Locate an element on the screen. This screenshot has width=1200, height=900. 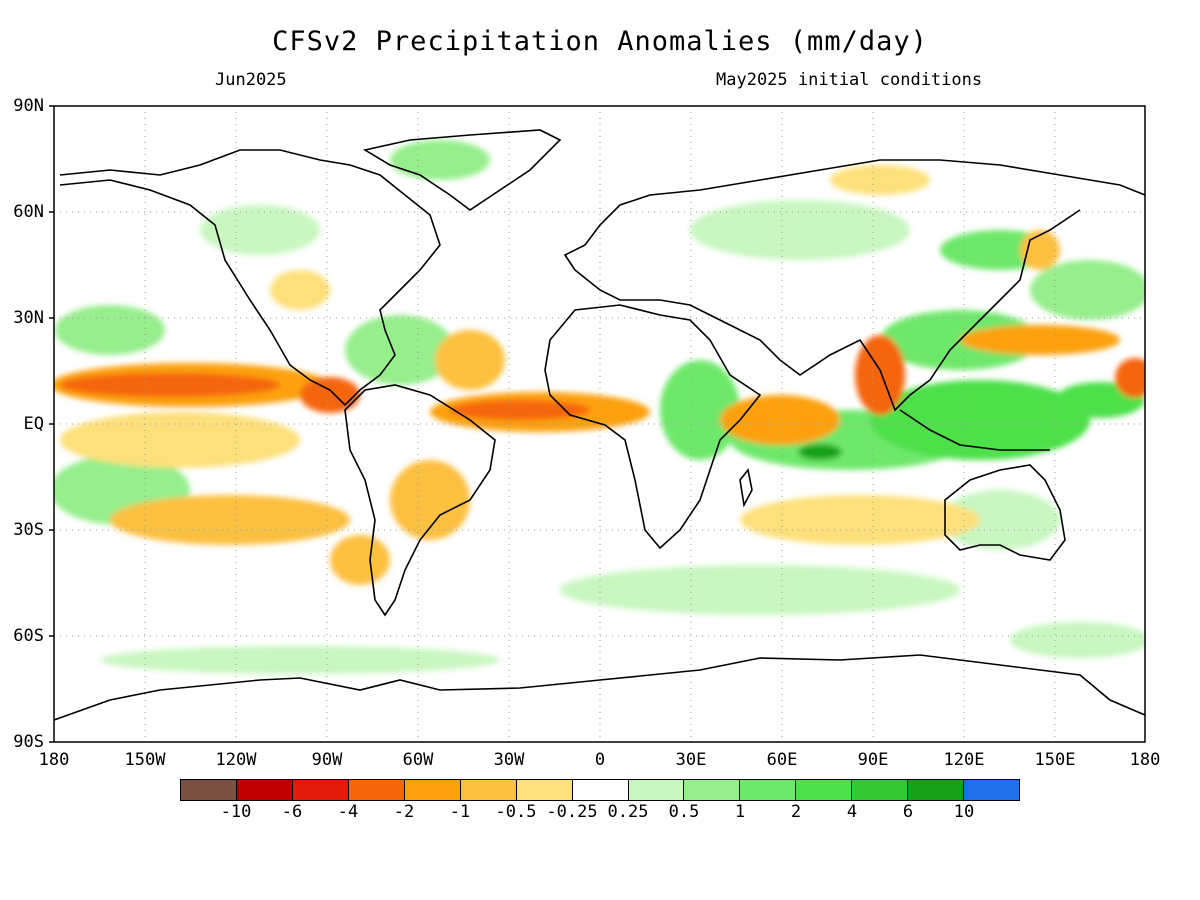
lat-label: EQ is located at coordinates (33, 424).